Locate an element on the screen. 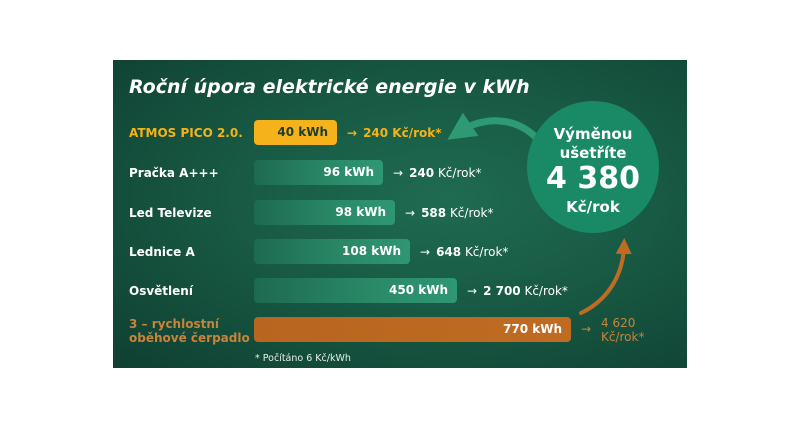 This screenshot has height=429, width=800. category-label-line: Lednice A is located at coordinates (162, 252).